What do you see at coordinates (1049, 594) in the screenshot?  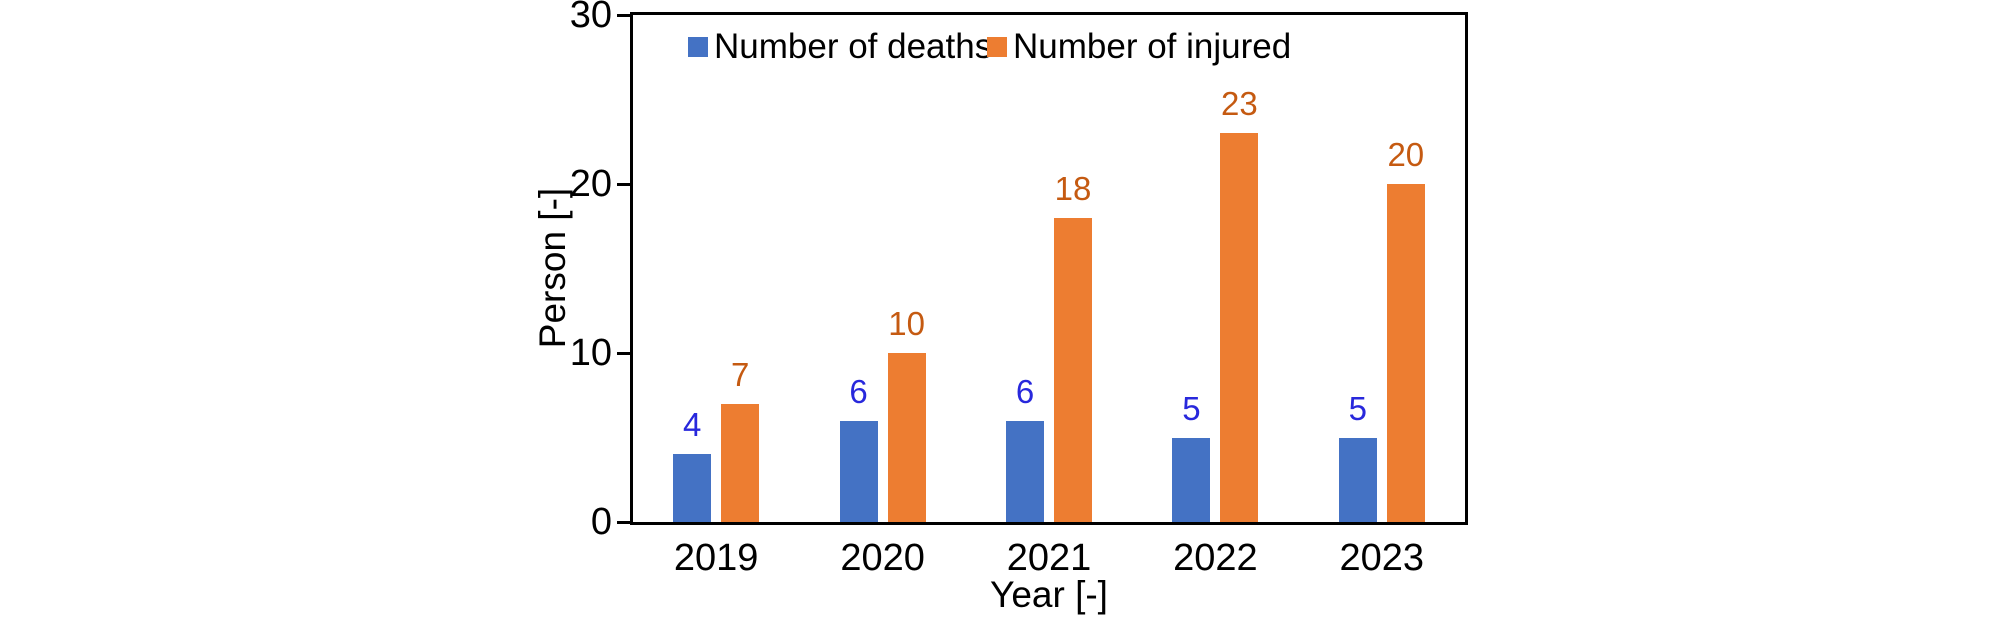 I see `x-axis-title: Year [-]` at bounding box center [1049, 594].